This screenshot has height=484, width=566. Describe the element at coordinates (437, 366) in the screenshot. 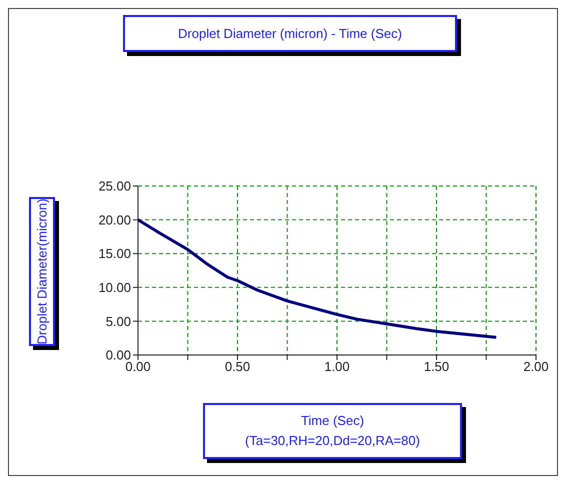

I see `x-tick-label: 1.50` at that location.